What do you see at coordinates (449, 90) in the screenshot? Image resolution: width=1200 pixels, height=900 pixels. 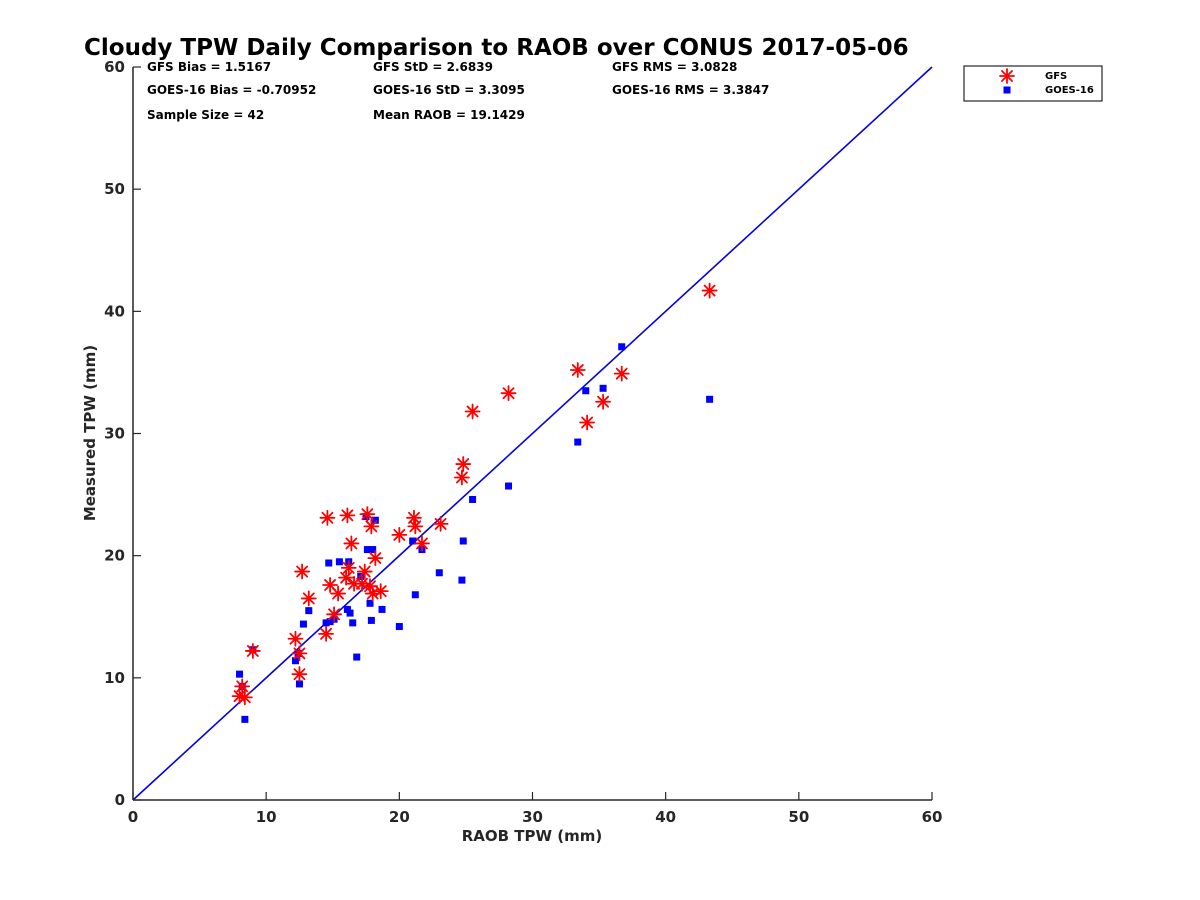 I see `stat-goes16-std: GOES-16 StD = 3.3095` at bounding box center [449, 90].